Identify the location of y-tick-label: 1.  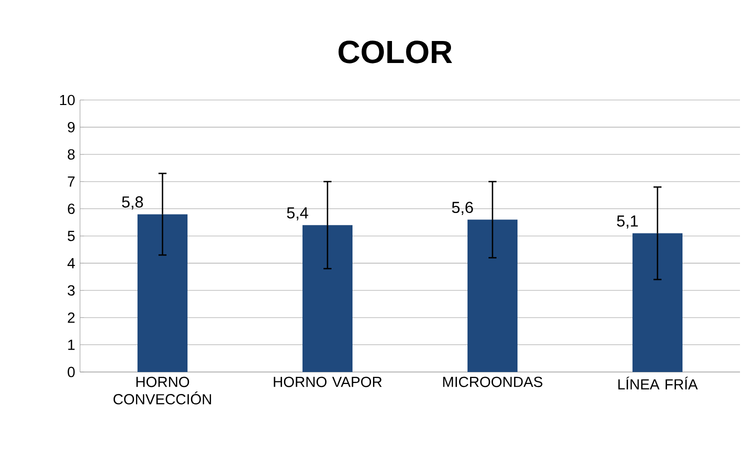
(71, 345).